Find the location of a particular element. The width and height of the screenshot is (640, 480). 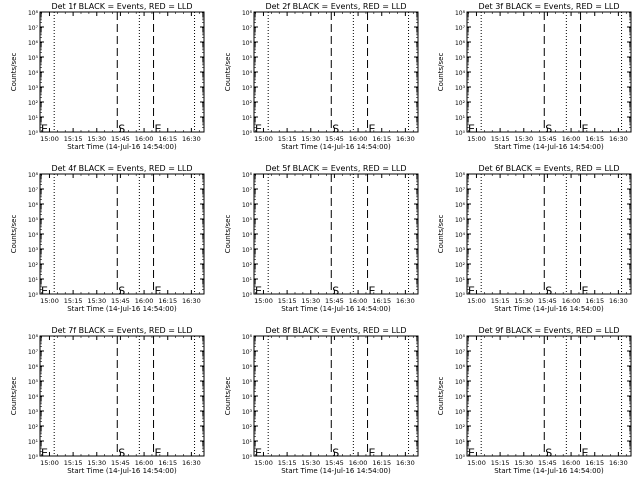

panel-title: Det 7f BLACK = Events, RED = LLD is located at coordinates (121, 330).